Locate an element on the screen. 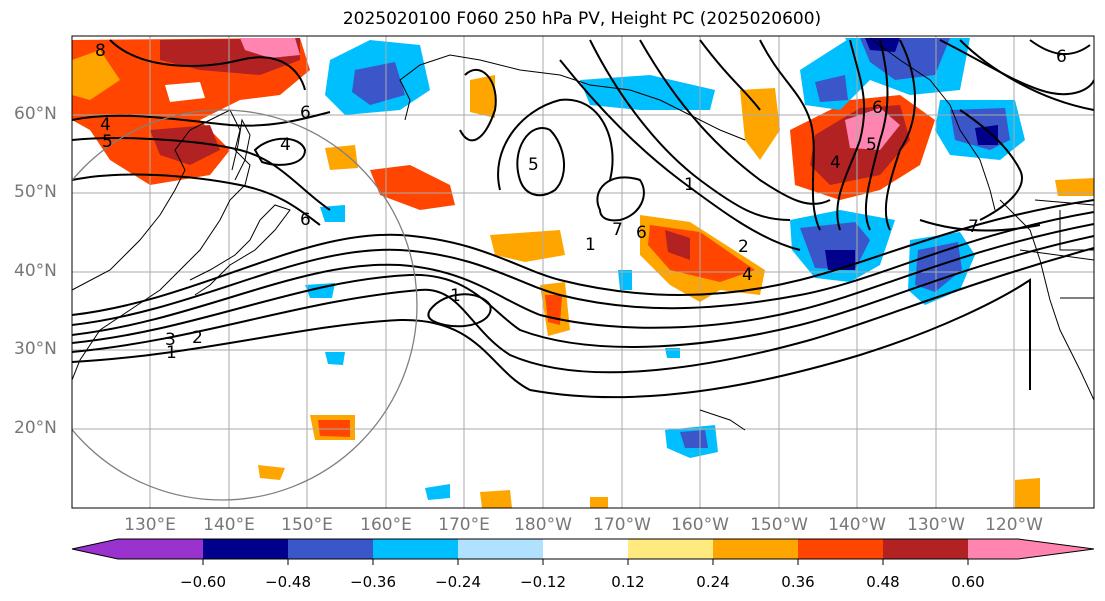 The height and width of the screenshot is (601, 1105). colorbar-tick-label: −0.24 is located at coordinates (458, 582).